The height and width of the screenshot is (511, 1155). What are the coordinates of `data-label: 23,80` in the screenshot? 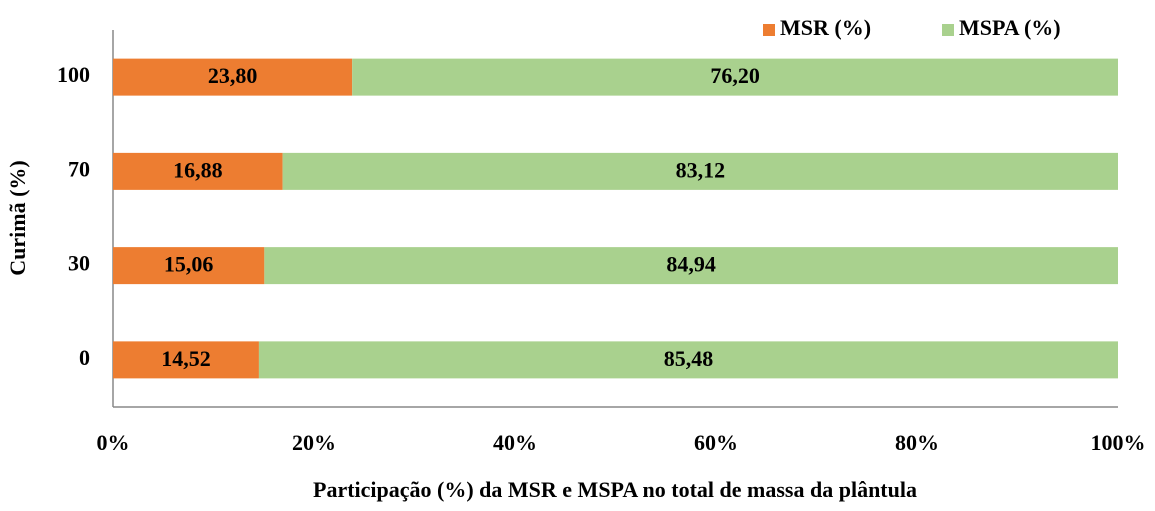 It's located at (233, 75).